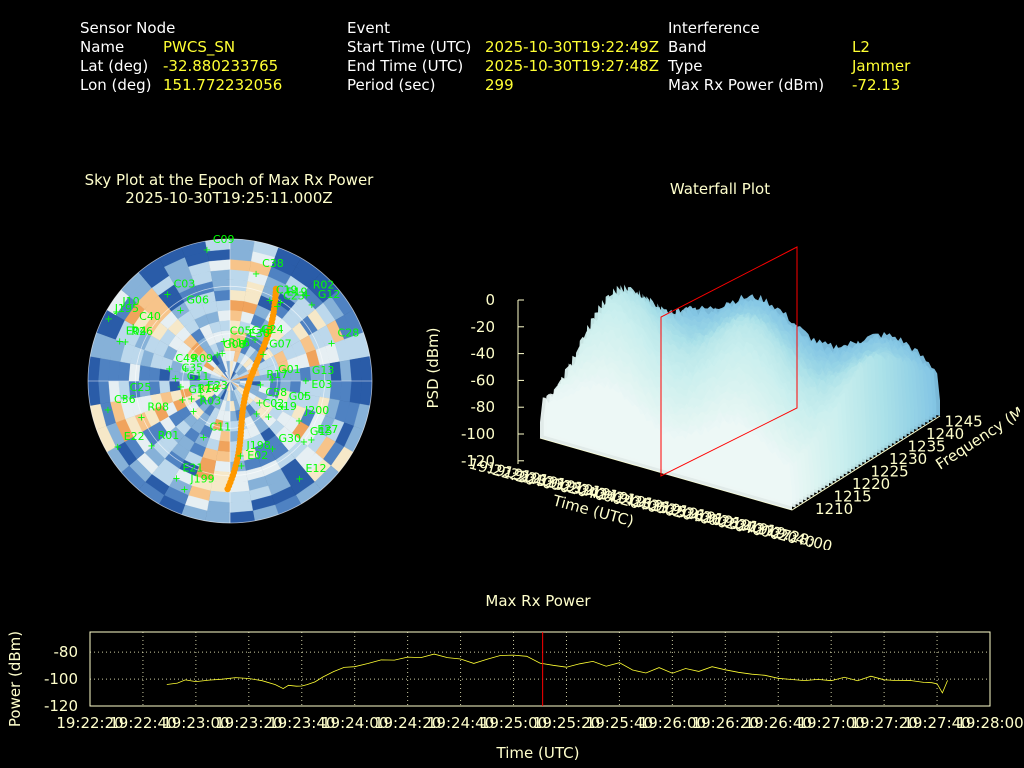 This screenshot has height=768, width=1024. What do you see at coordinates (276, 392) in the screenshot?
I see `sky-satellite-label: C58` at bounding box center [276, 392].